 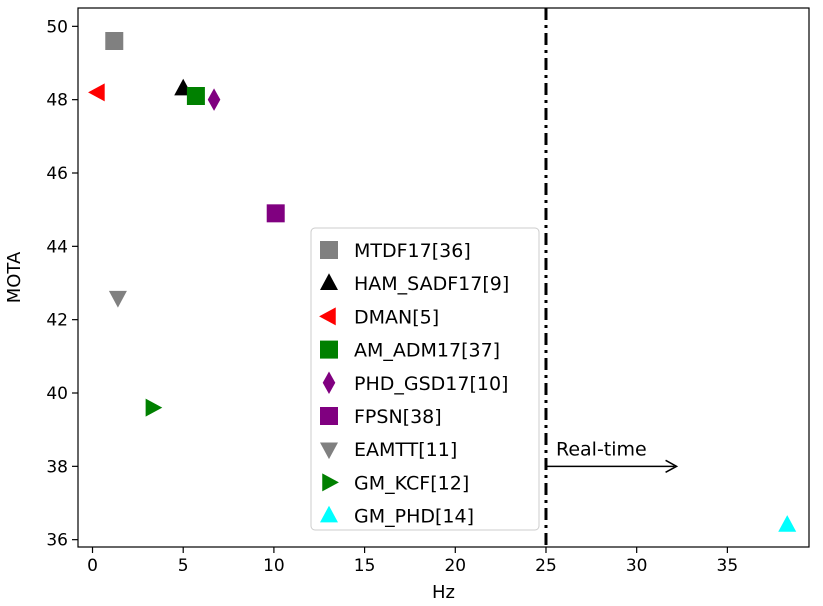 What do you see at coordinates (427, 351) in the screenshot?
I see `legend-label-am-adm17-37: AM_ADM17[37]` at bounding box center [427, 351].